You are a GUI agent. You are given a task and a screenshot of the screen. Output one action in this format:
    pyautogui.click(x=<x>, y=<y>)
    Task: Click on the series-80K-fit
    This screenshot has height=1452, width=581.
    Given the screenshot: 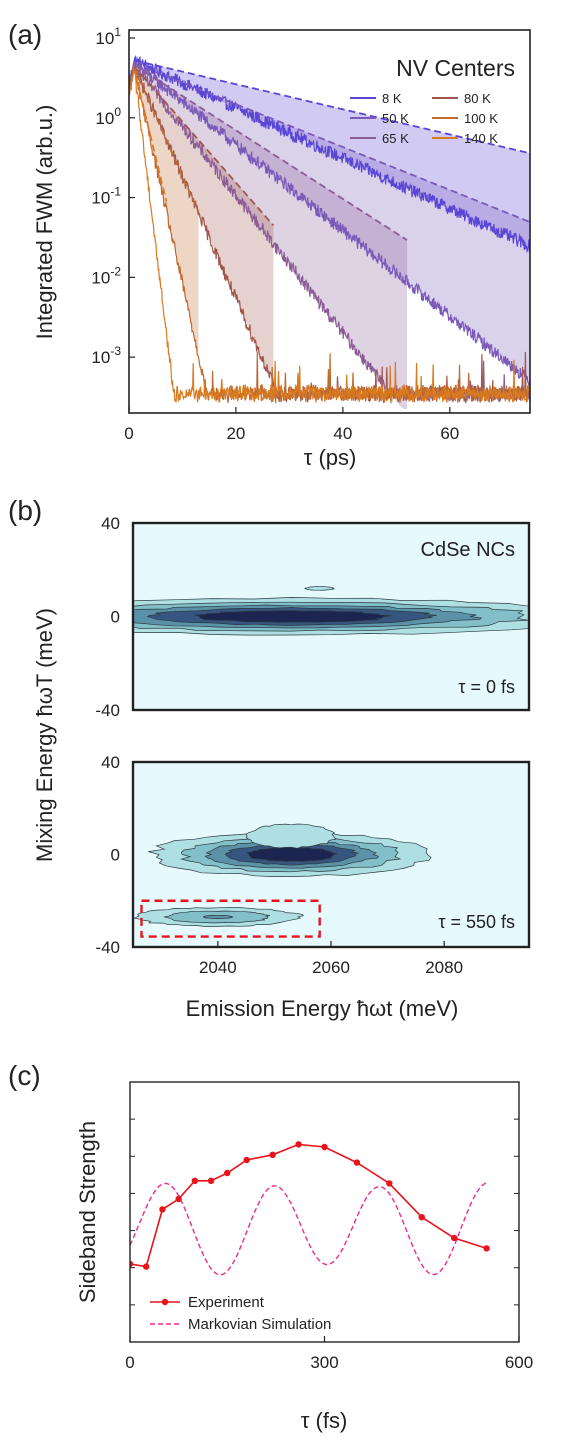 What is the action you would take?
    pyautogui.click(x=204, y=146)
    